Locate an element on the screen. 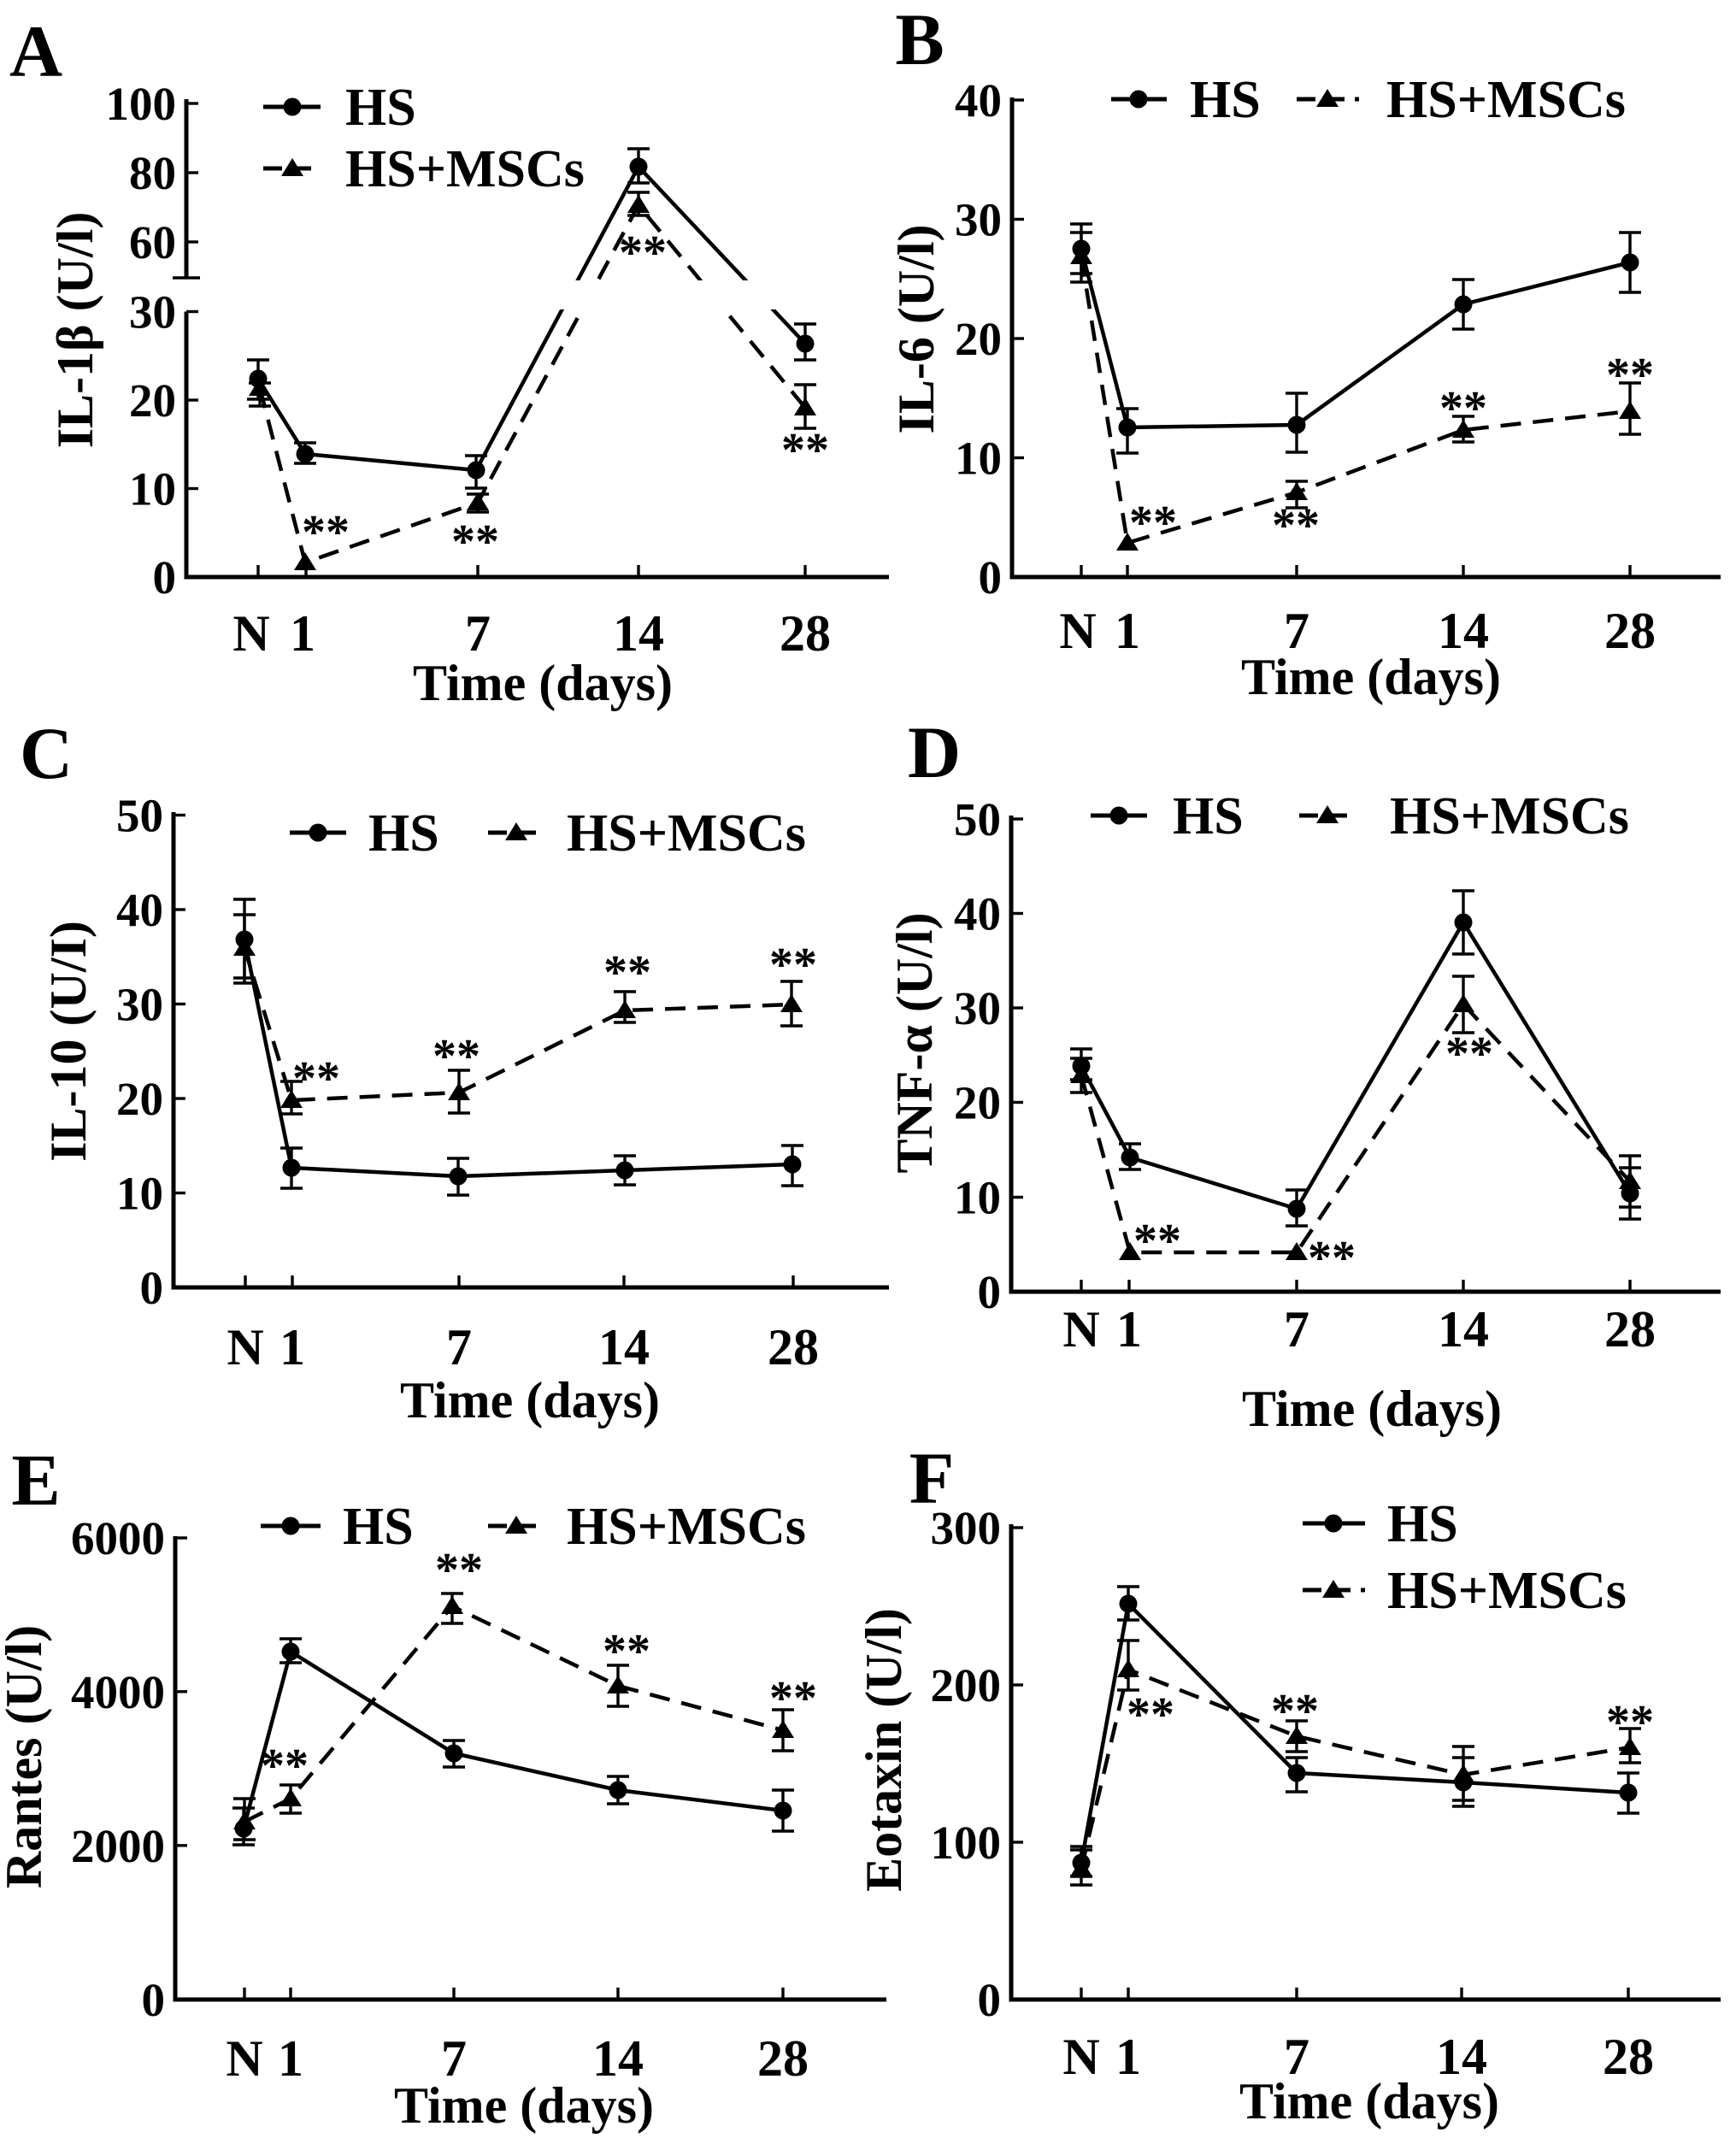 The image size is (1736, 2144). svg-text: 2000 is located at coordinates (118, 1846).